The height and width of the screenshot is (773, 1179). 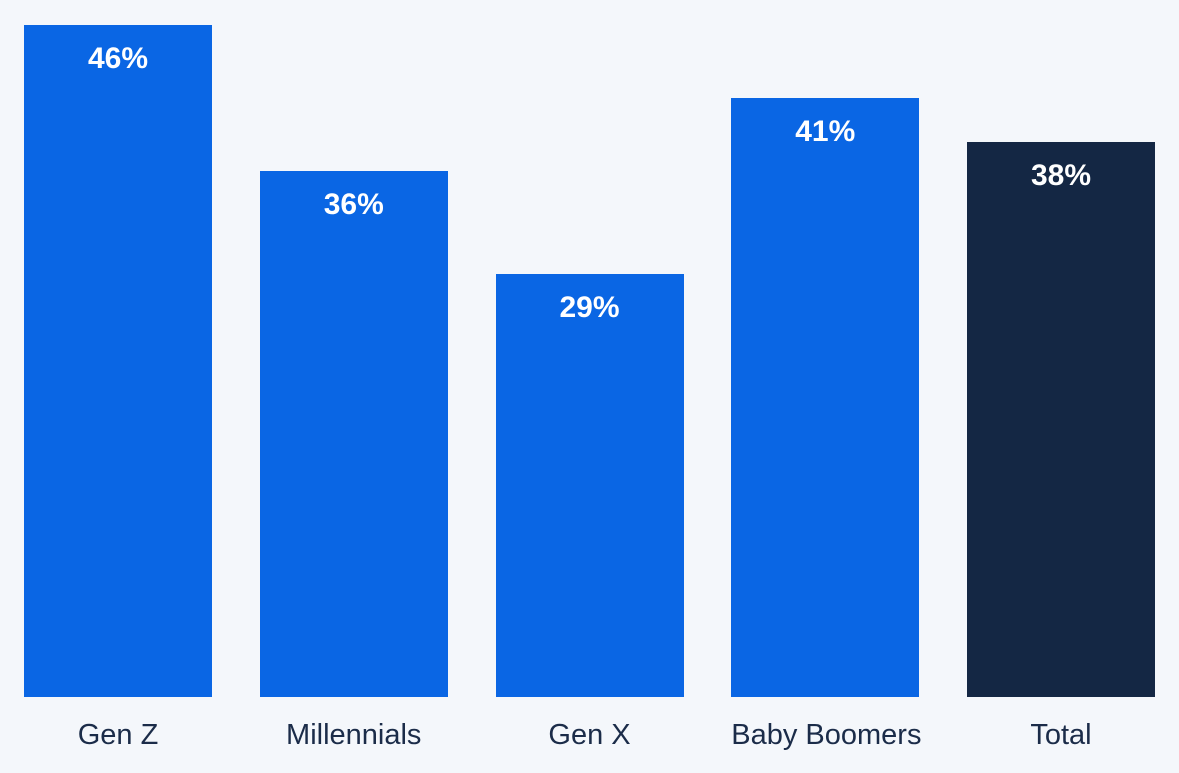 I want to click on category-label-gen-x: Gen X, so click(x=589, y=734).